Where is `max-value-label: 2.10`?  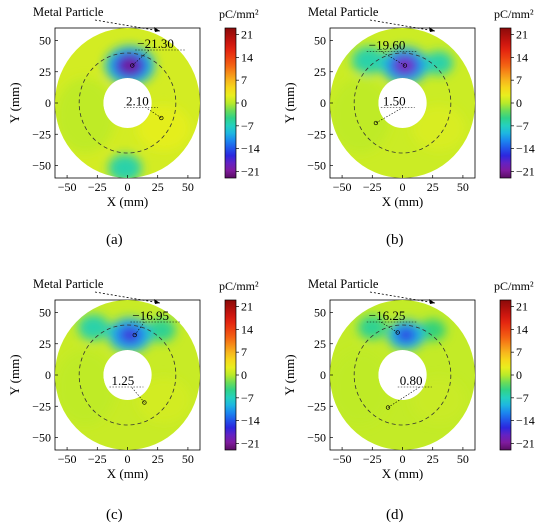
max-value-label: 2.10 is located at coordinates (137, 101).